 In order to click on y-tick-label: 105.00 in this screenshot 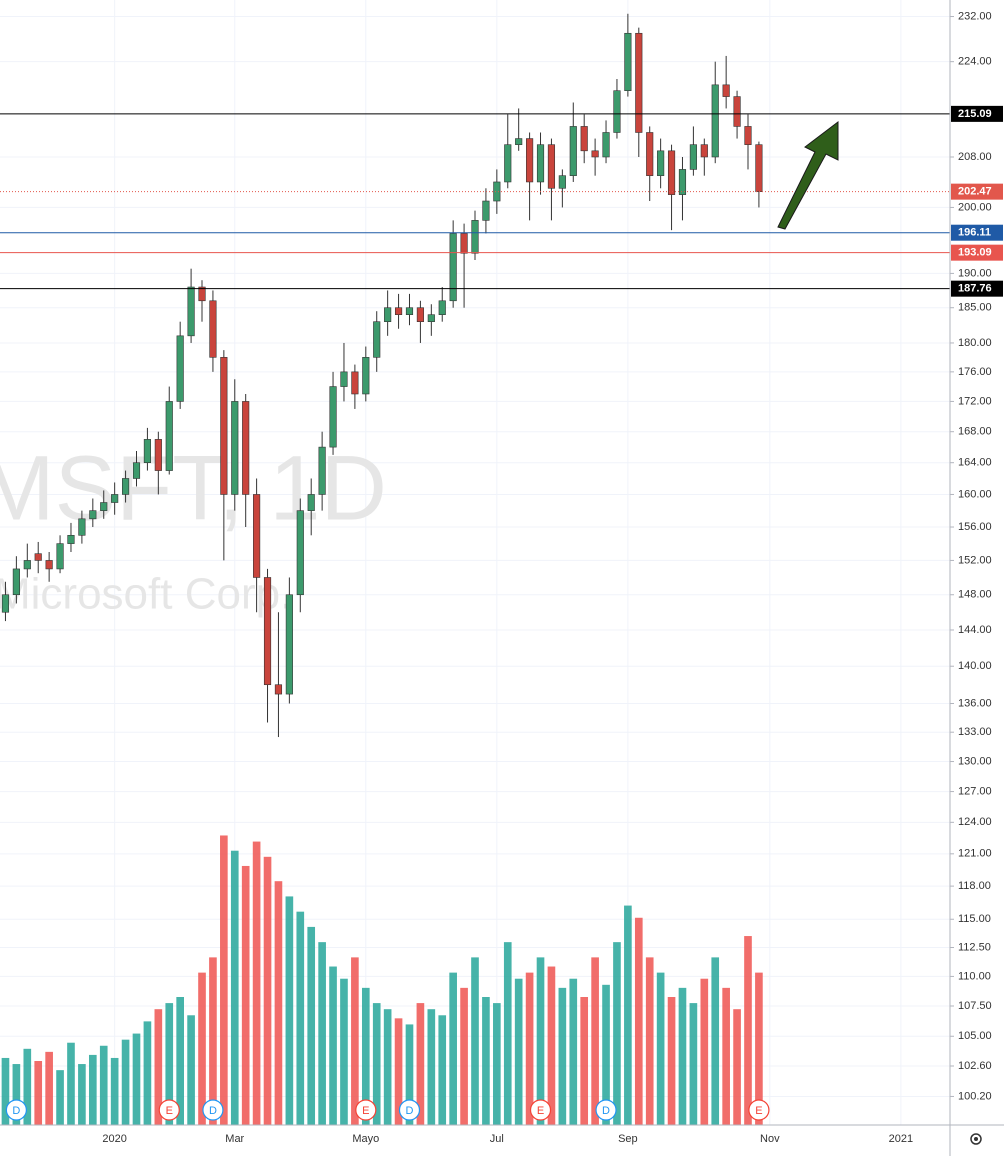, I will do `click(975, 1036)`.